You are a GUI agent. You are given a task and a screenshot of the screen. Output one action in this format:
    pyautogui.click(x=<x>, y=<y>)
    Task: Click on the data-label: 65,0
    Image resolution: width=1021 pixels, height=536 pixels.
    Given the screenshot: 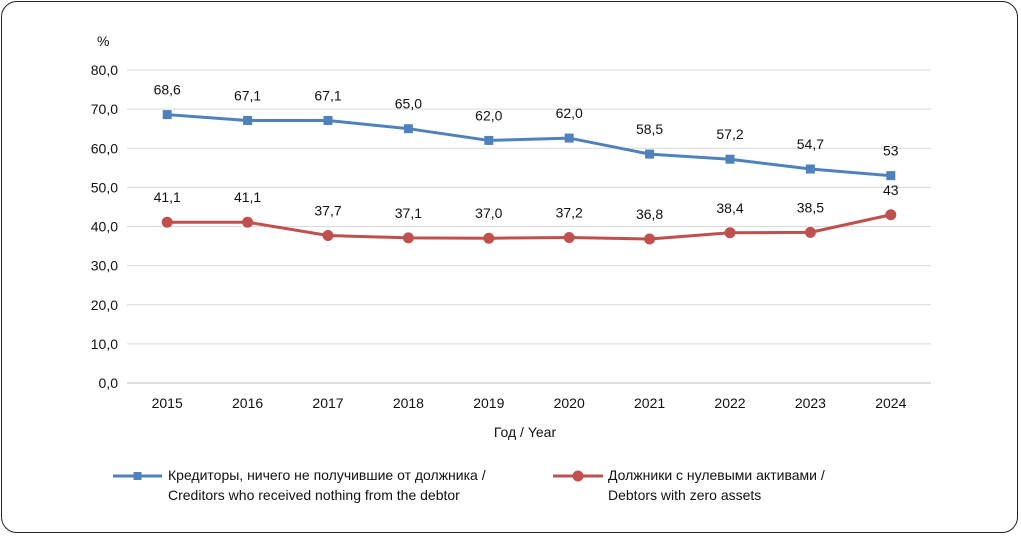 What is the action you would take?
    pyautogui.click(x=408, y=104)
    